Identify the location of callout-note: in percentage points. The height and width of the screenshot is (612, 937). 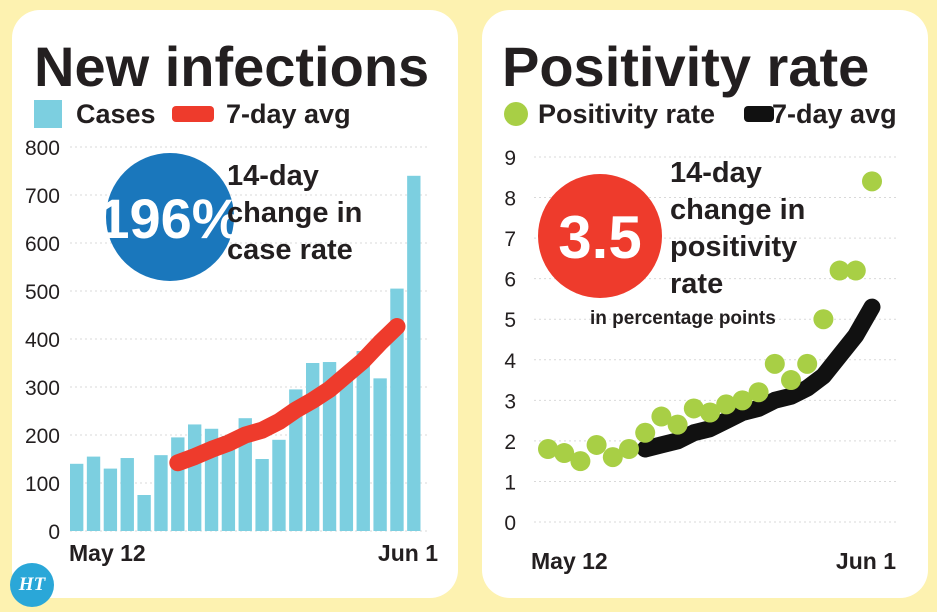
(683, 318).